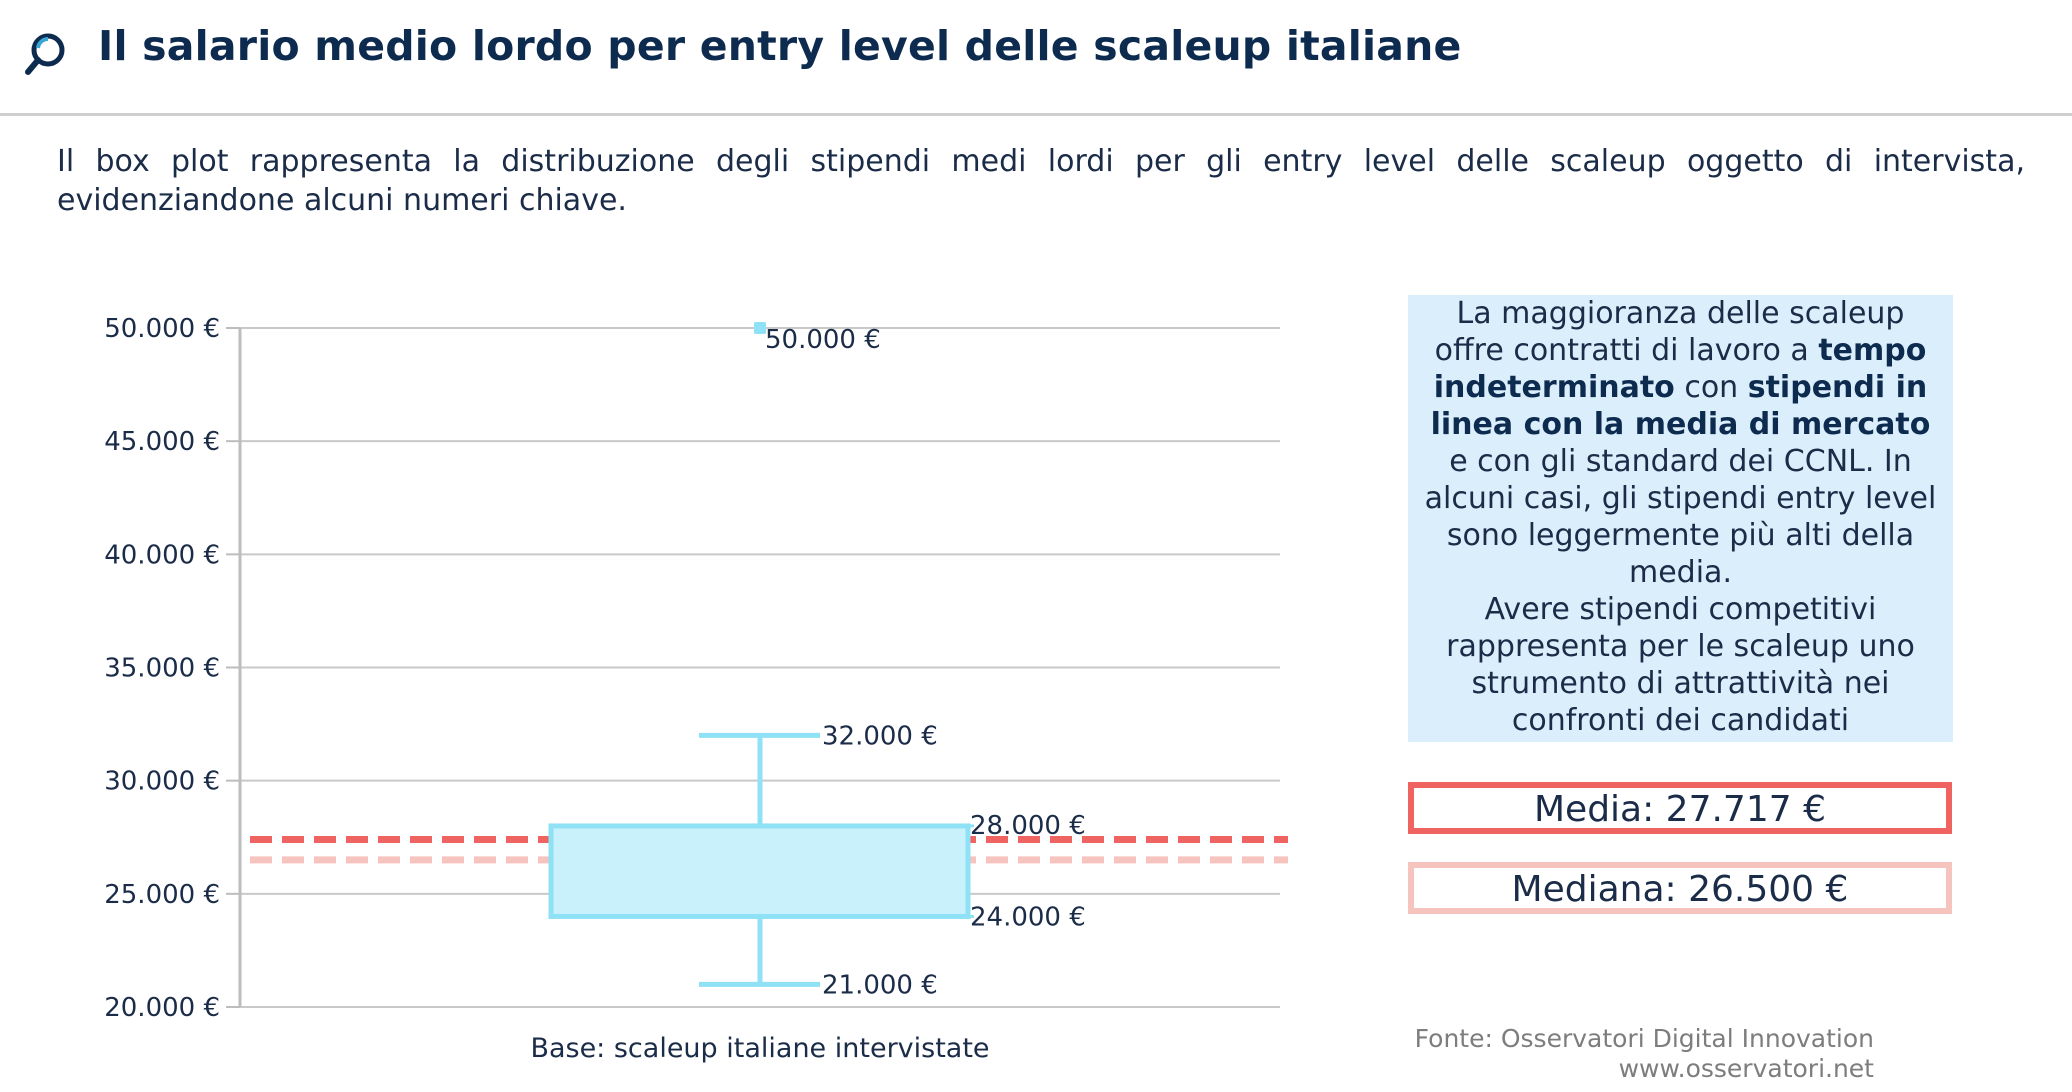 Image resolution: width=2072 pixels, height=1092 pixels. Describe the element at coordinates (162, 782) in the screenshot. I see `y-tick-label: 30.000 €` at that location.